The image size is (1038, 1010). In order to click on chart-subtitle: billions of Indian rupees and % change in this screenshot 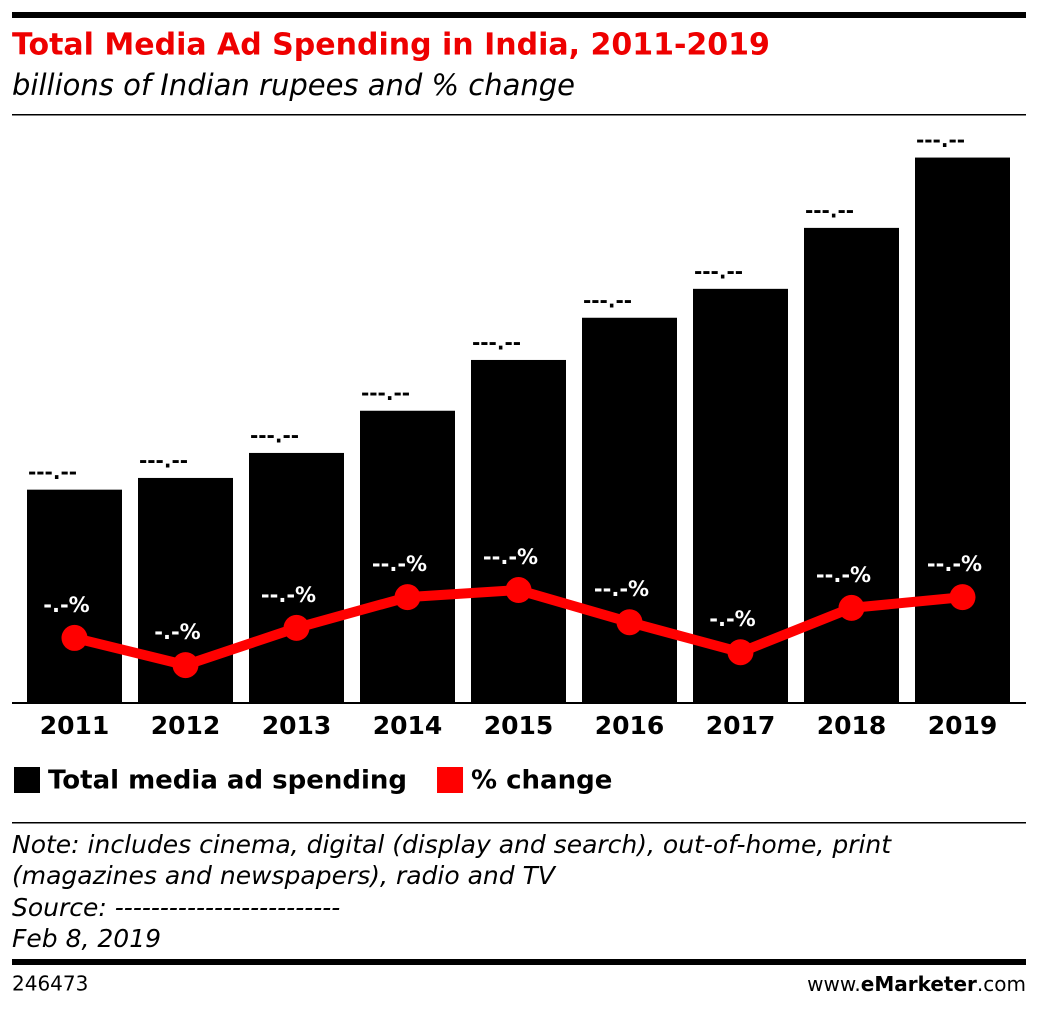, I will do `click(293, 85)`.